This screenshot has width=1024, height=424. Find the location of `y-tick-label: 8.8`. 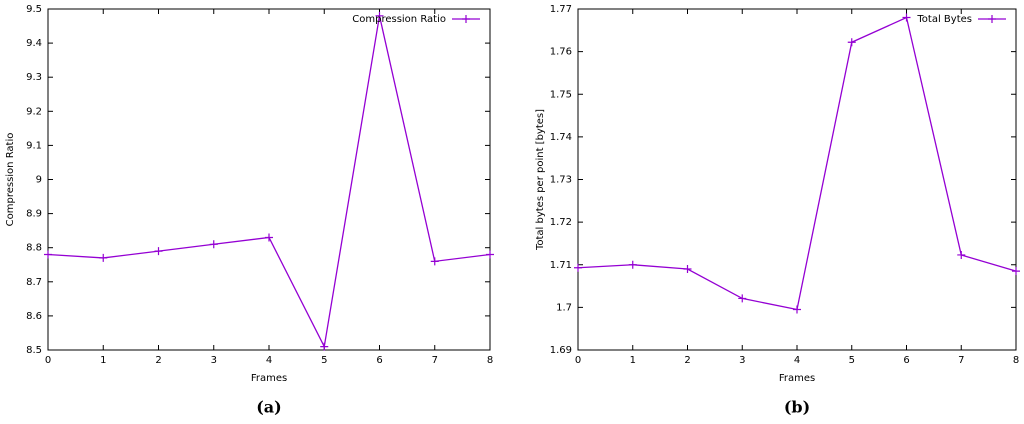

y-tick-label: 8.8 is located at coordinates (34, 248).